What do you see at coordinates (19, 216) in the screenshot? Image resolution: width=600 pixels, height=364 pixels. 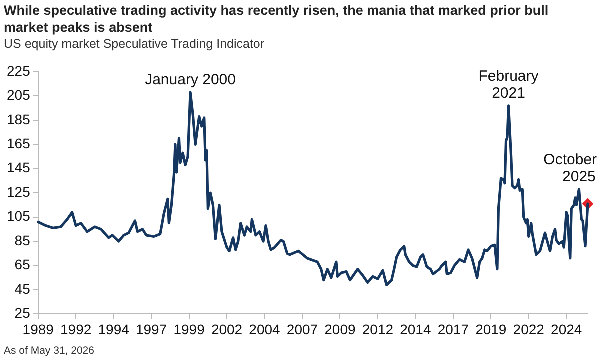 I see `y-tick-label: 105` at bounding box center [19, 216].